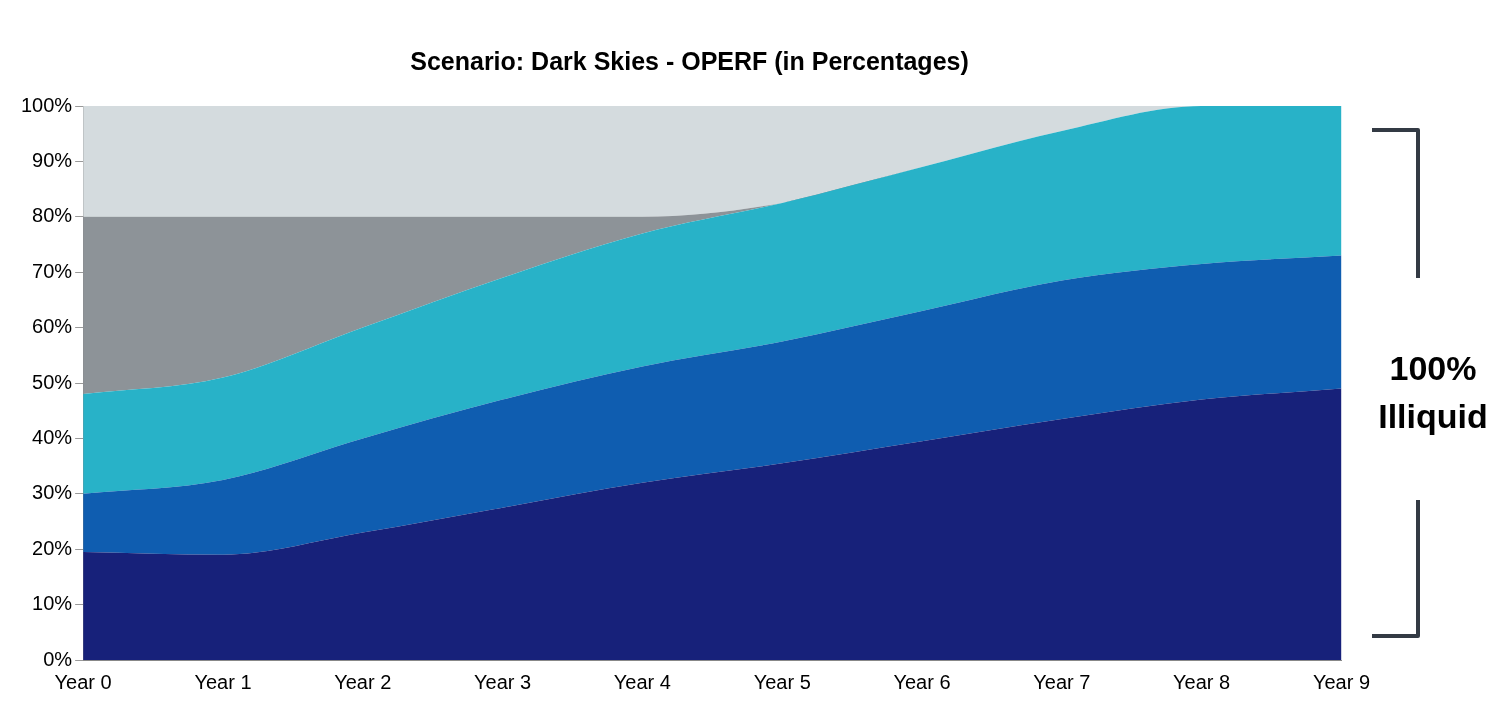 The height and width of the screenshot is (717, 1502). What do you see at coordinates (47, 104) in the screenshot?
I see `y-tick-label: 100%` at bounding box center [47, 104].